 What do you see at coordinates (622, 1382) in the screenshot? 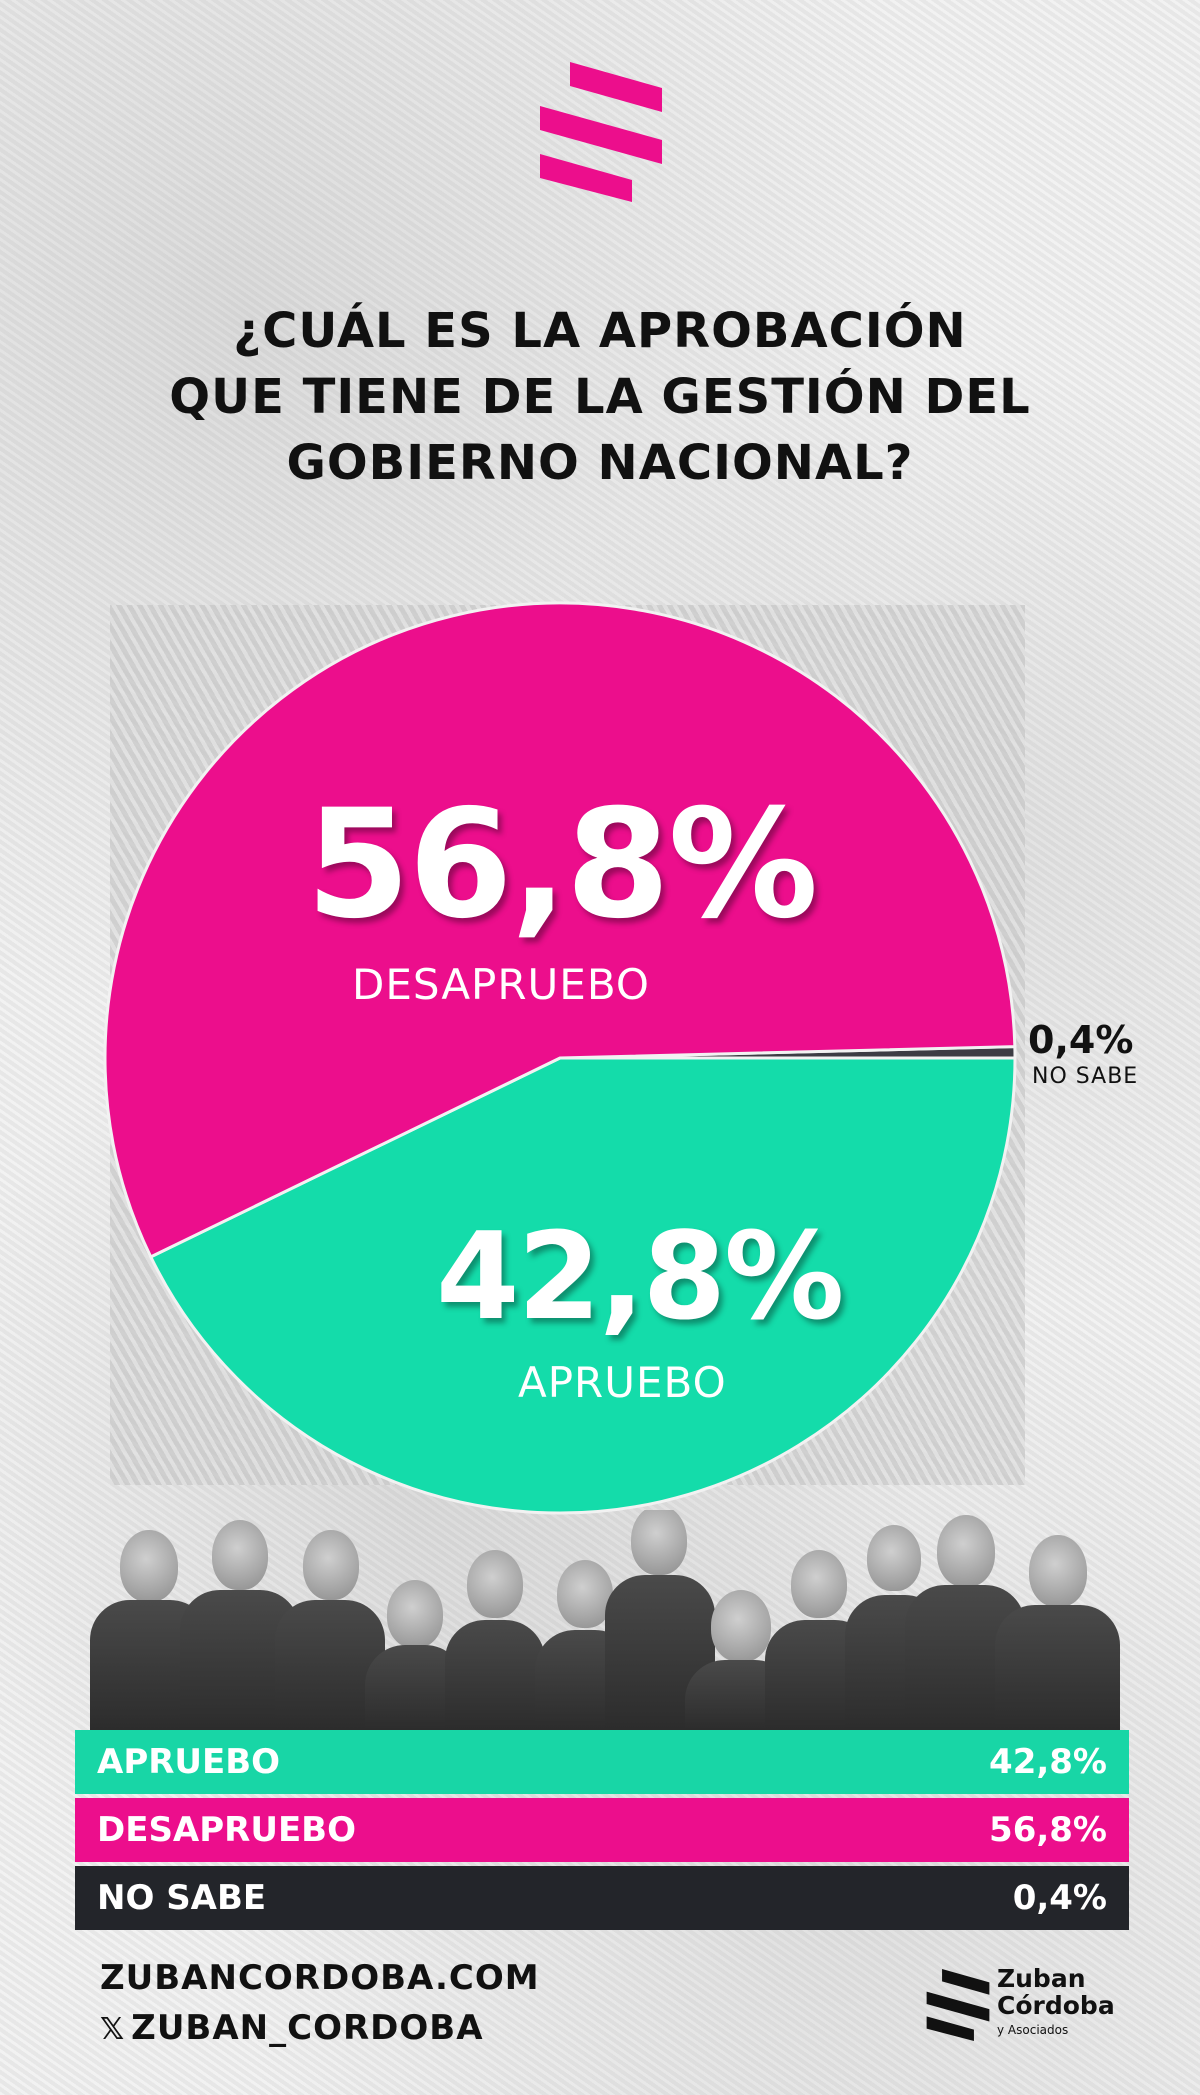
I see `apruebo-category-label: APRUEBO` at bounding box center [622, 1382].